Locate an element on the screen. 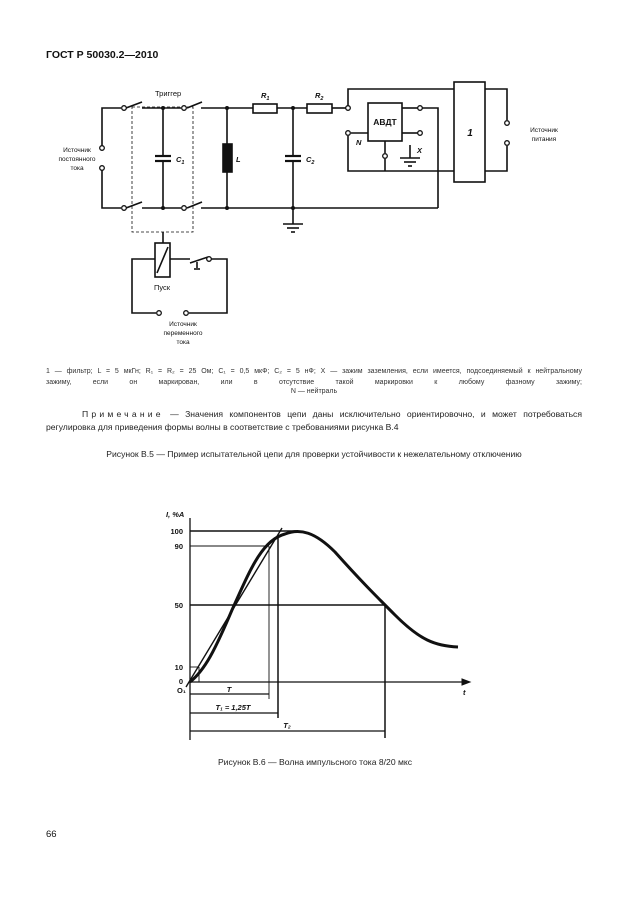  document-header: ГОСТ Р 50030.2—2010 is located at coordinates (102, 55).